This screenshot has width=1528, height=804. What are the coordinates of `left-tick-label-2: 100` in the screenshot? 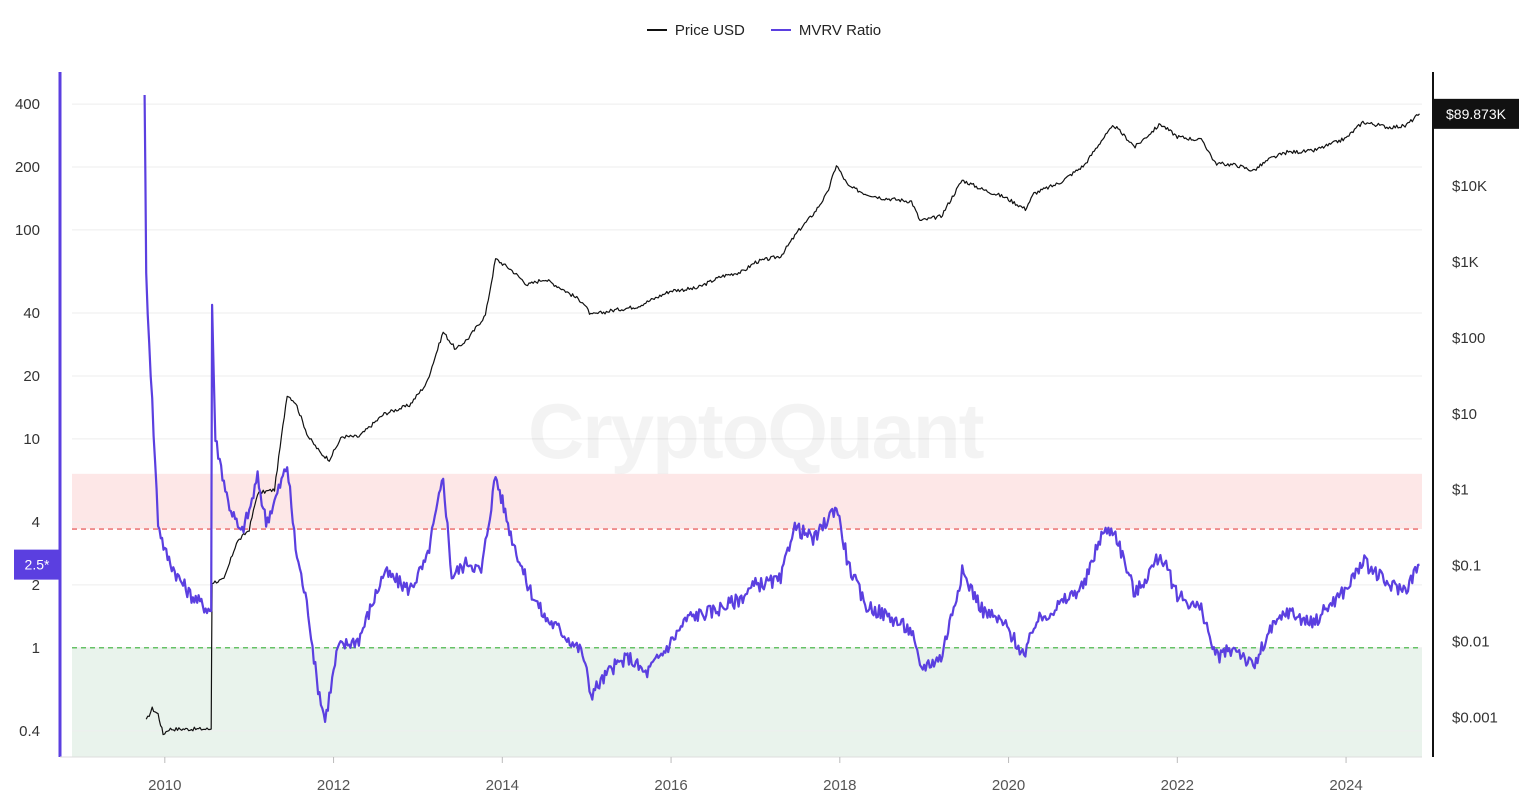 It's located at (27, 230).